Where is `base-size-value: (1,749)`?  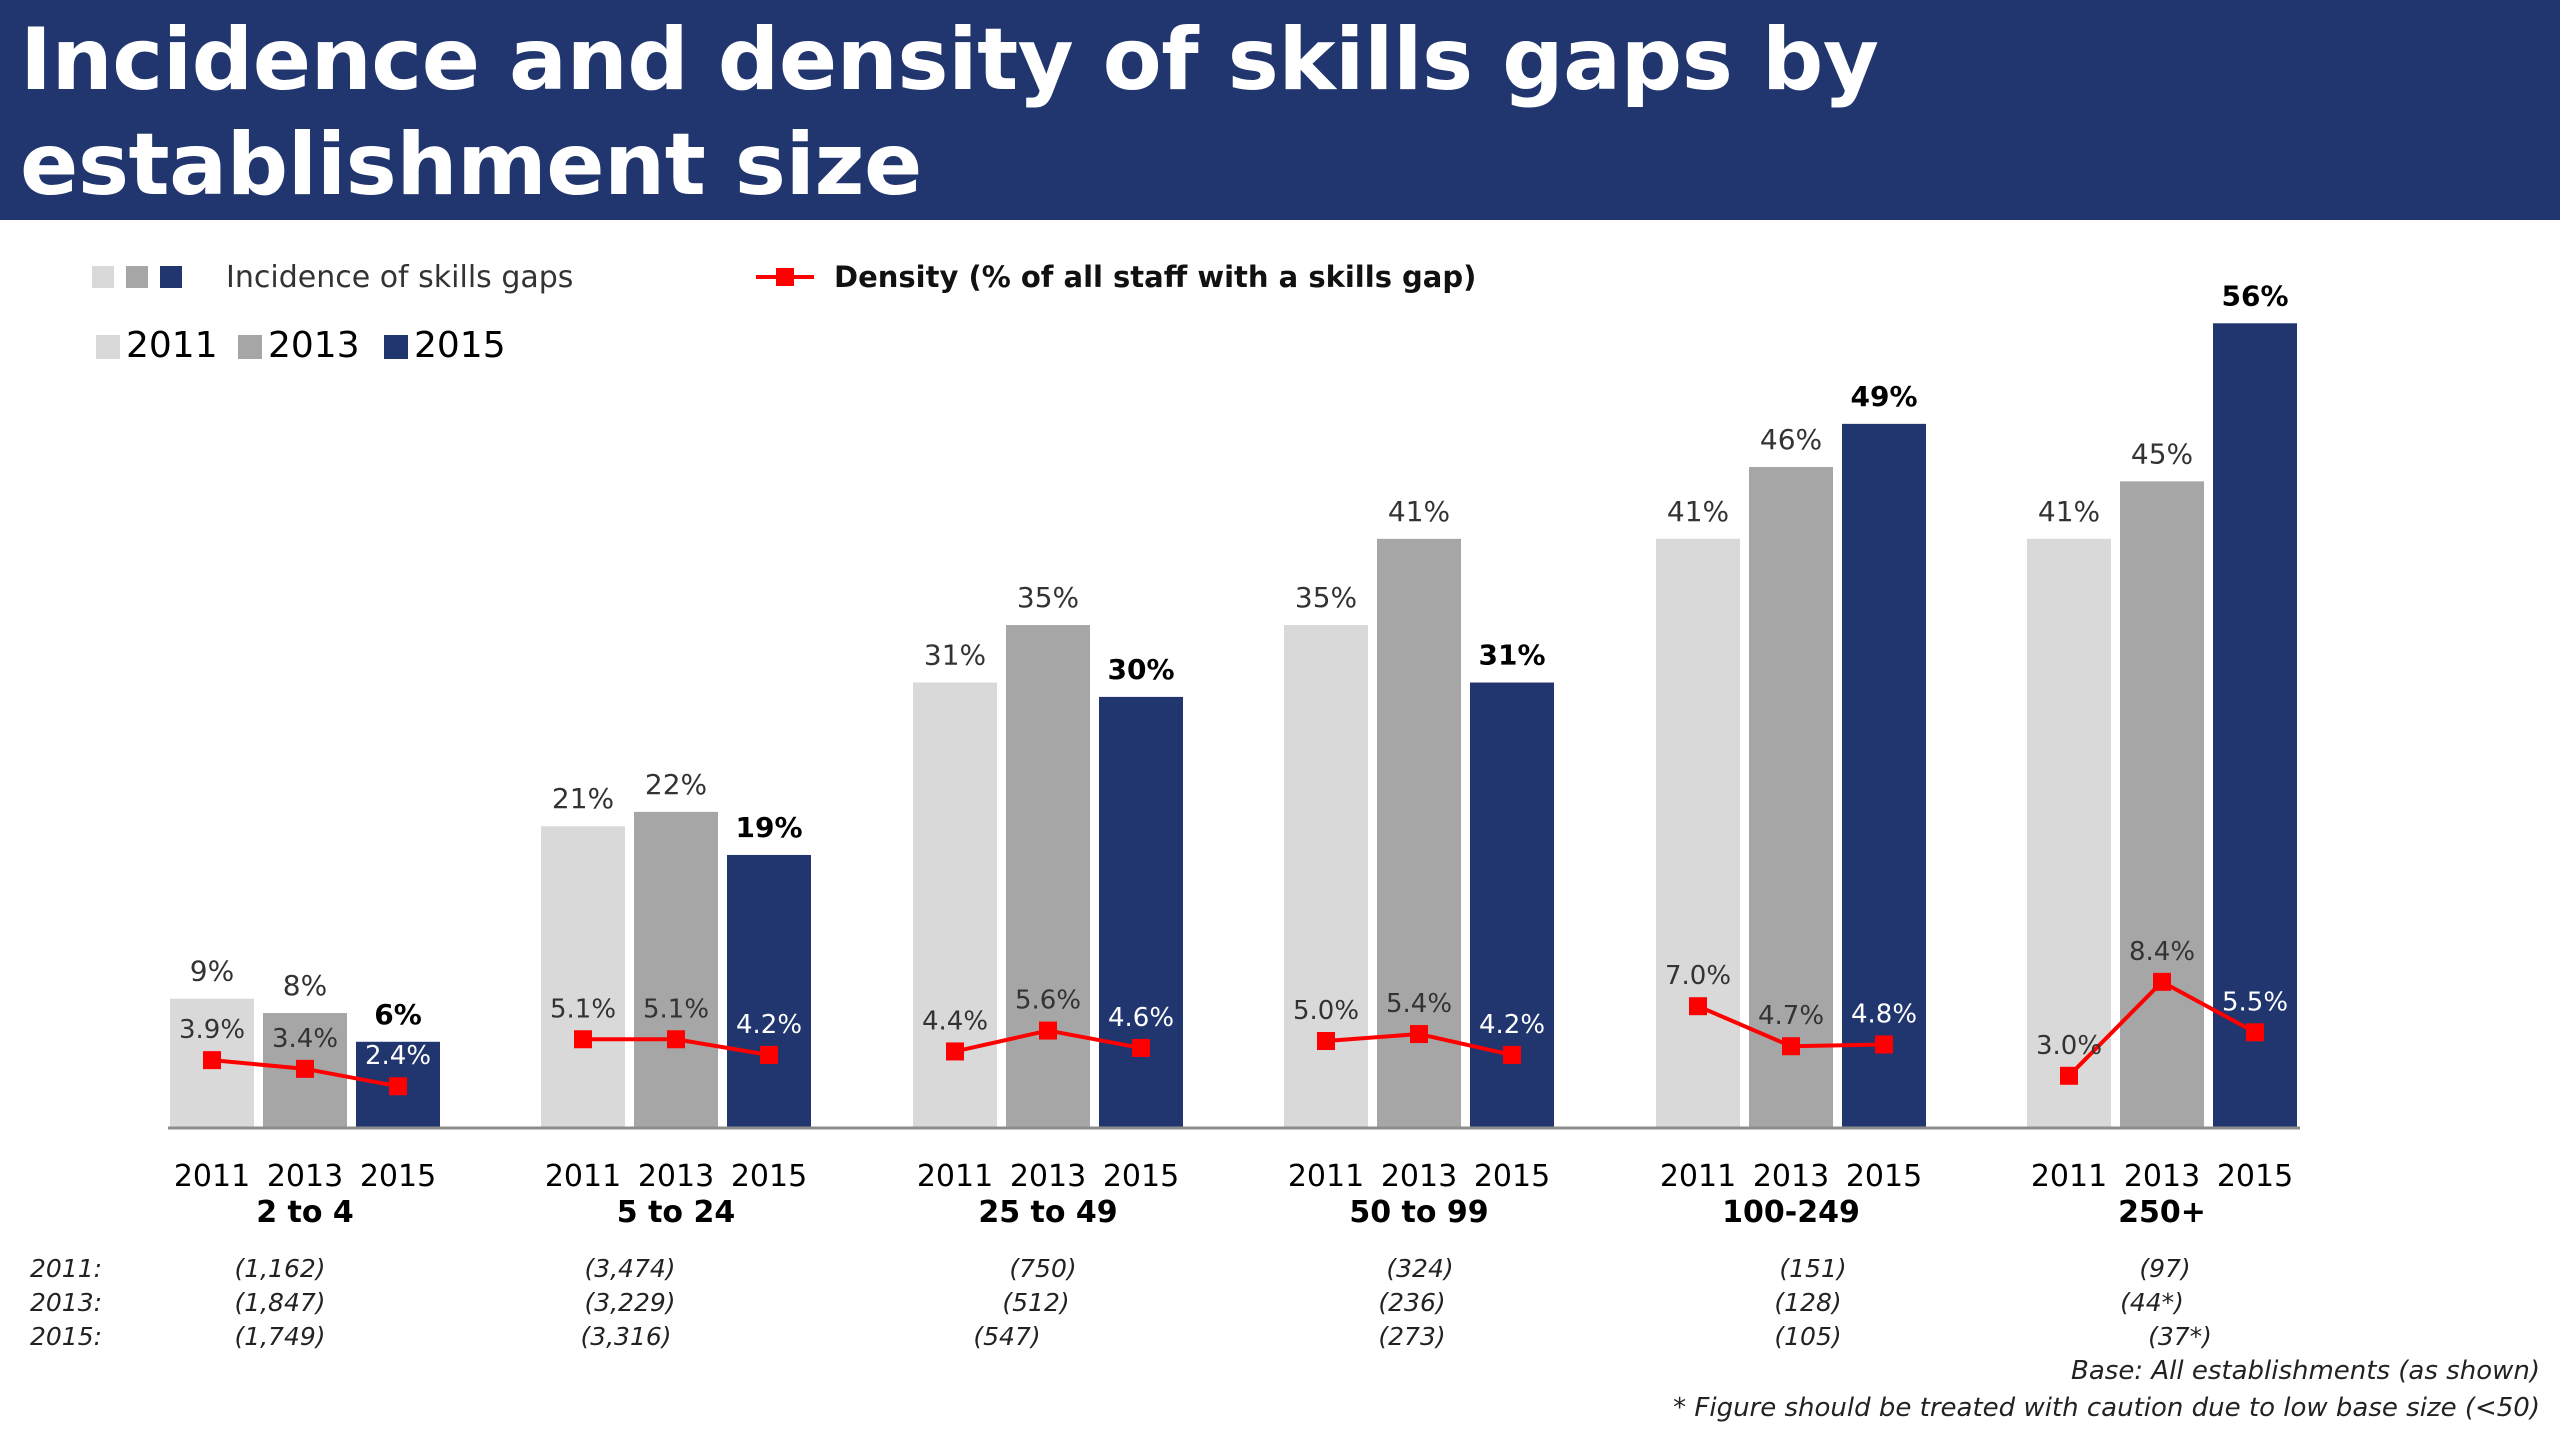 base-size-value: (1,749) is located at coordinates (279, 1336).